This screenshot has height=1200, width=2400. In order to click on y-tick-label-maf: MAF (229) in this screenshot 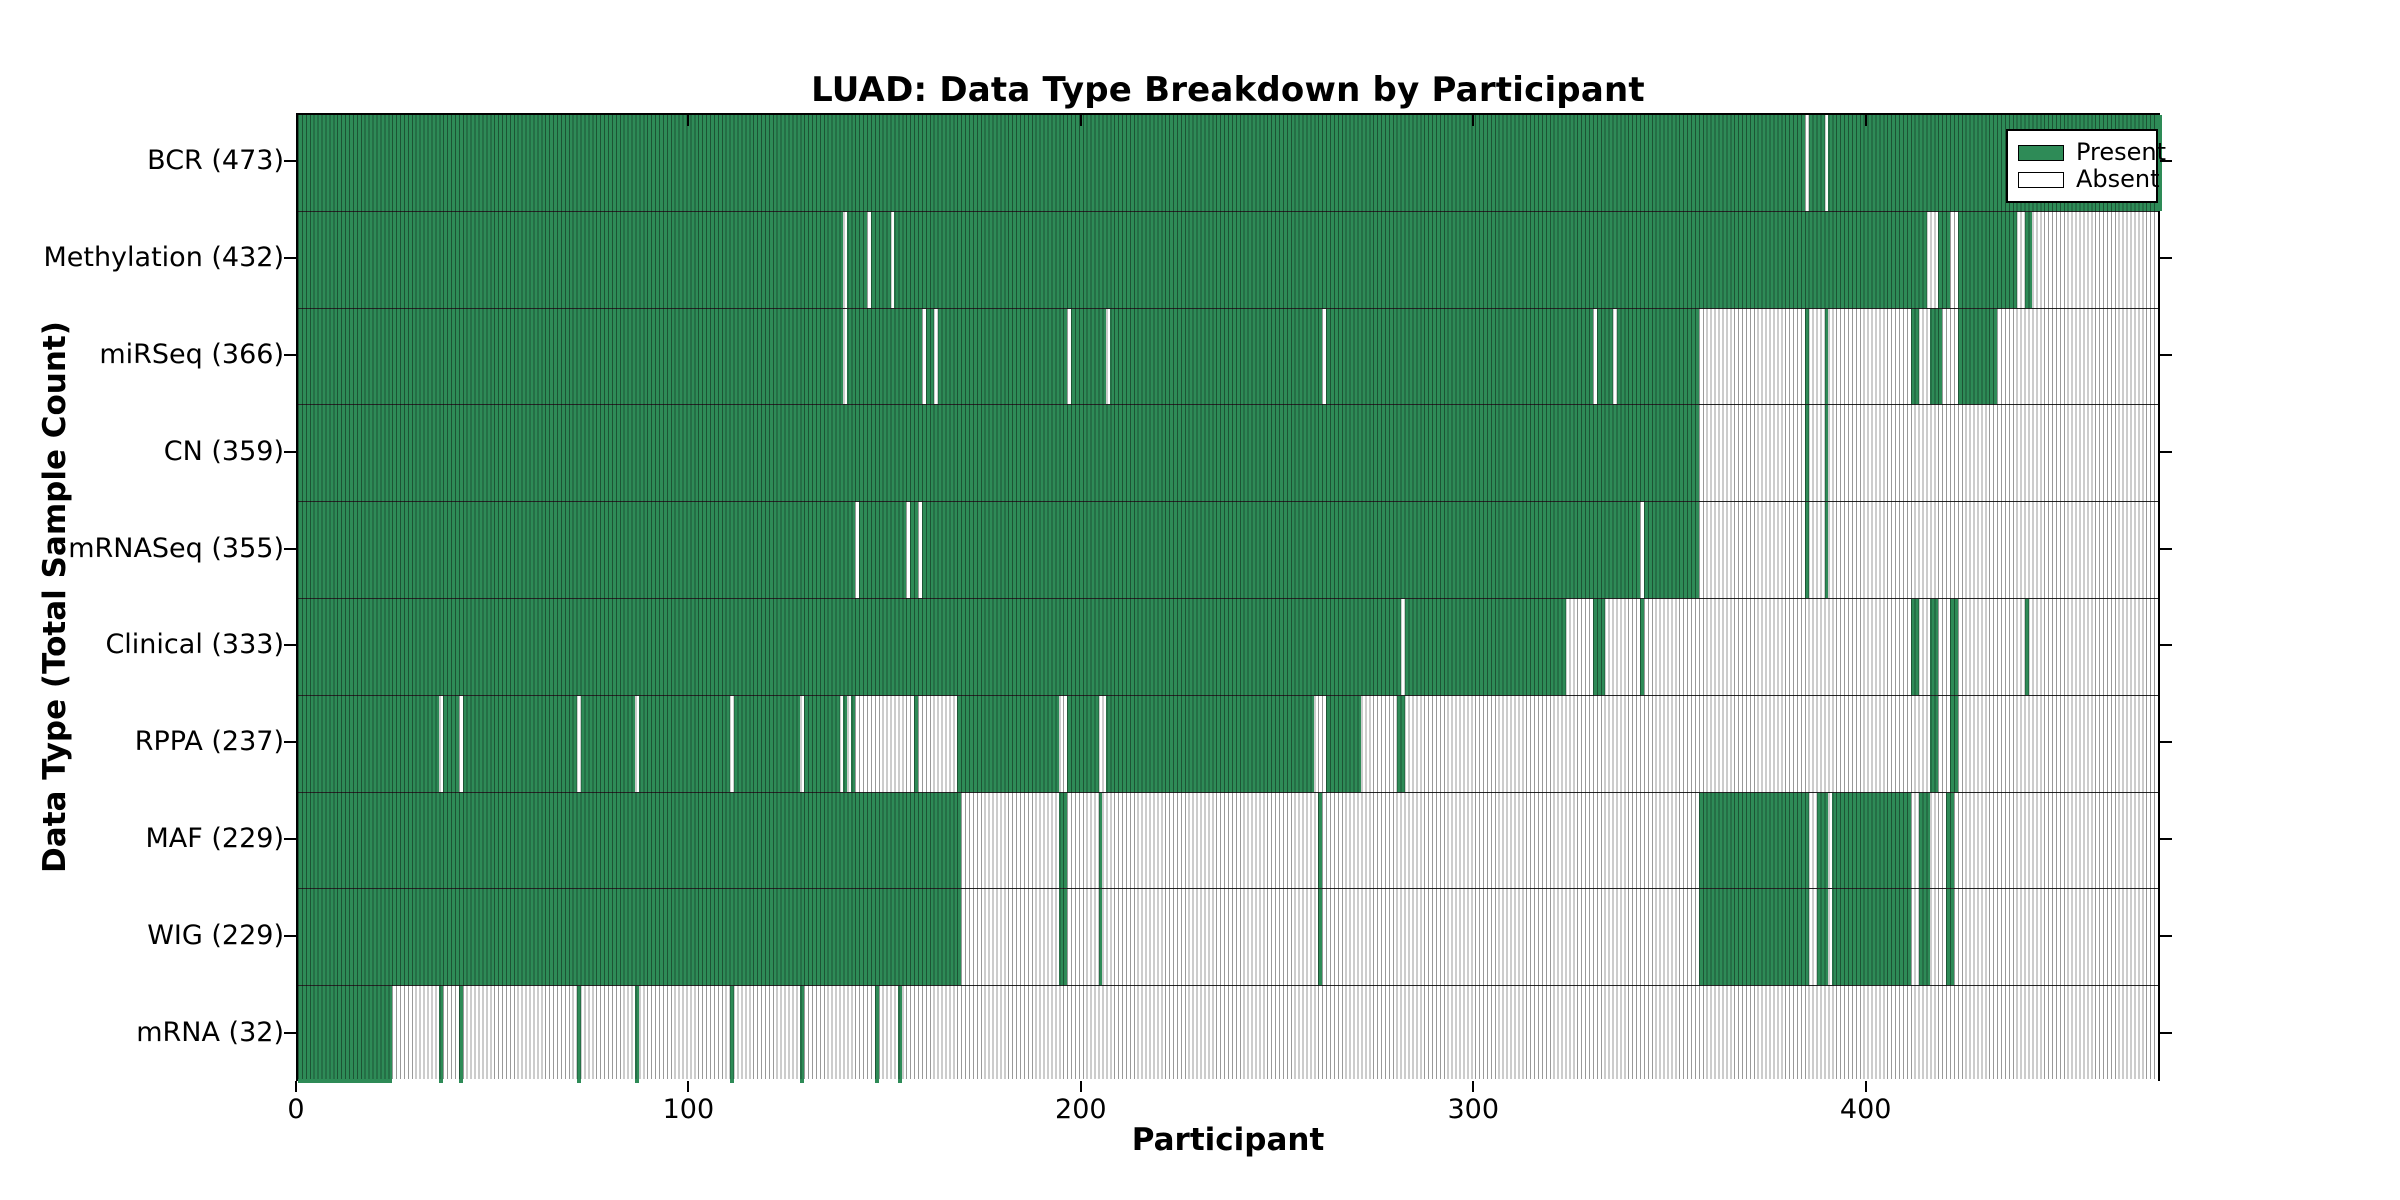, I will do `click(214, 838)`.